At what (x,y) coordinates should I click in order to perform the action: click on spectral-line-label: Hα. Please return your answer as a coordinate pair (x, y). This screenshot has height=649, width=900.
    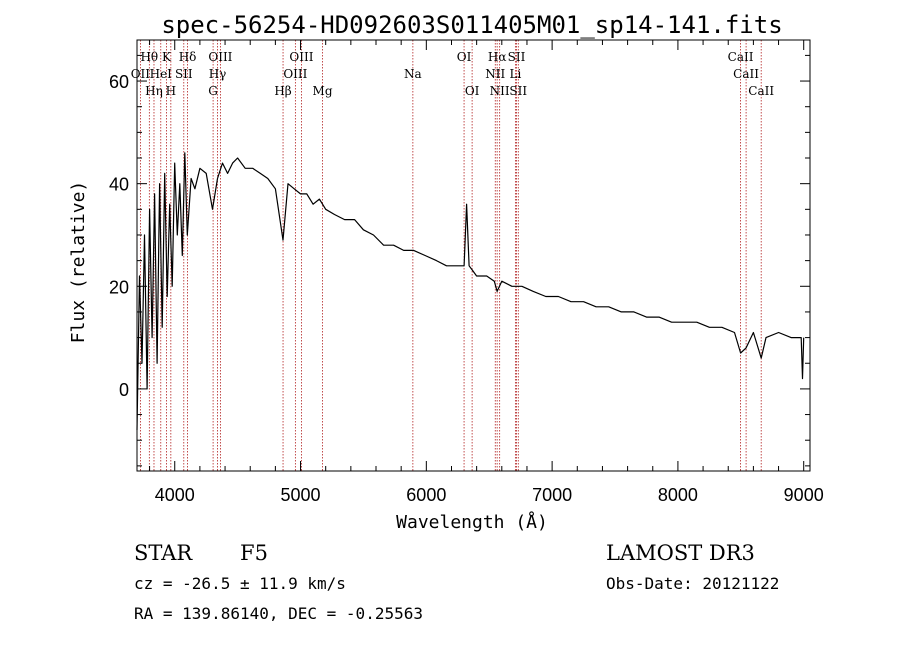
    Looking at the image, I should click on (497, 57).